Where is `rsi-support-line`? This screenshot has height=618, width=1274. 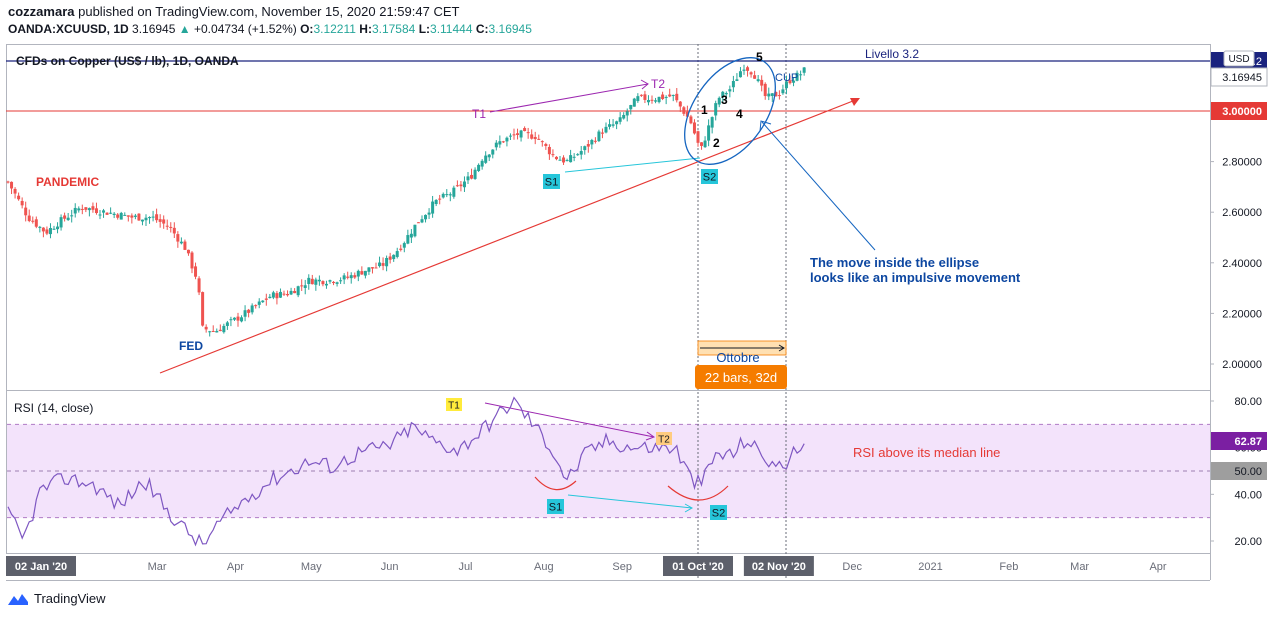
rsi-support-line is located at coordinates (630, 501).